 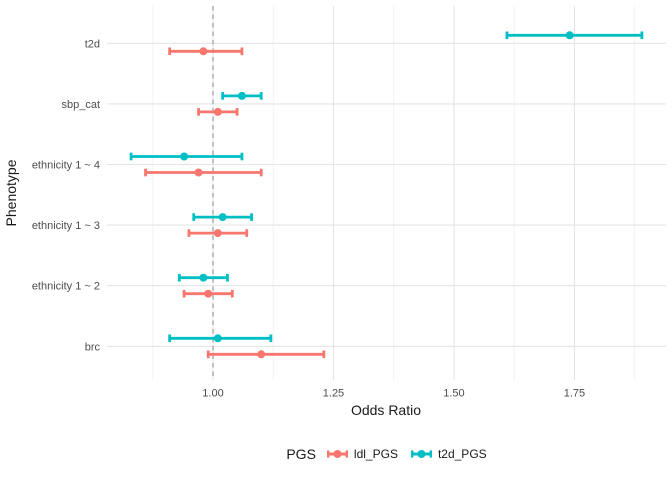 I want to click on legend-title: PGS, so click(x=301, y=454).